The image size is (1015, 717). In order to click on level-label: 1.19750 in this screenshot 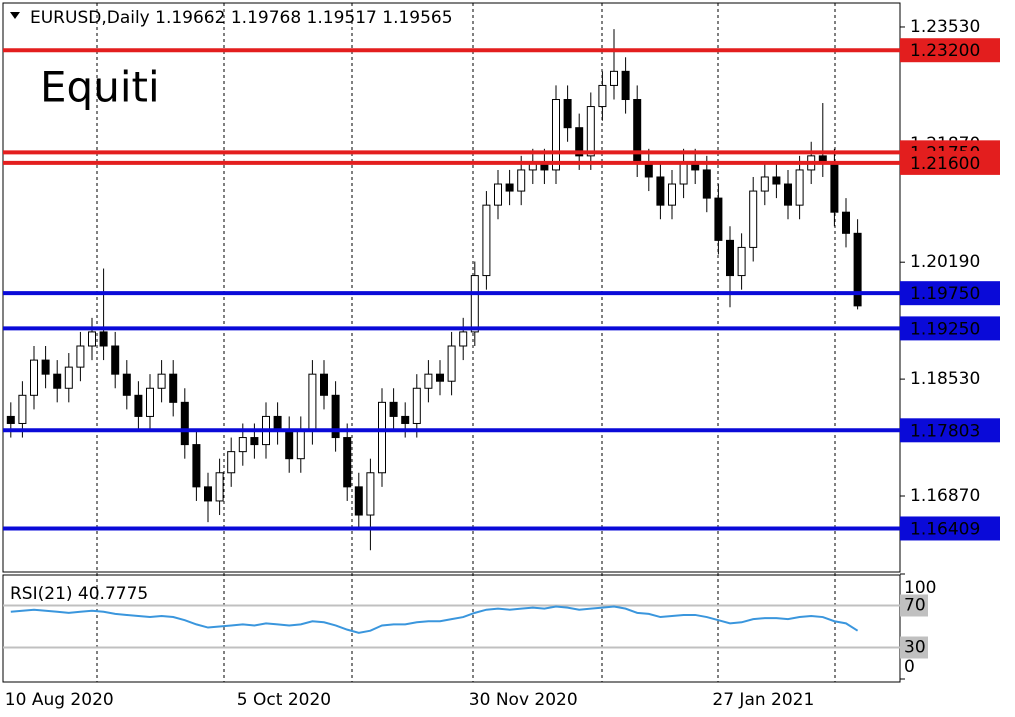, I will do `click(945, 294)`.